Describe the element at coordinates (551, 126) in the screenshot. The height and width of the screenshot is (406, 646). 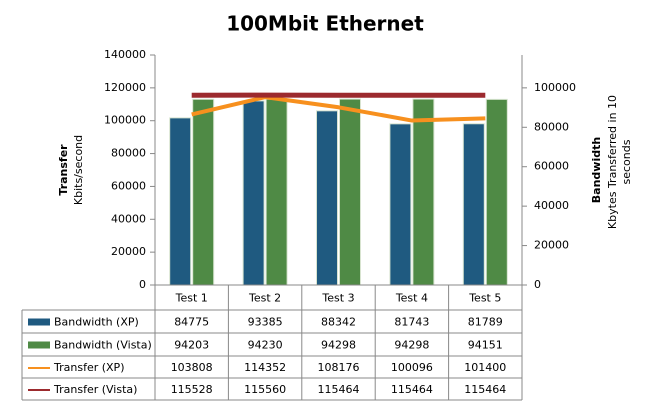
I see `y2-tick-label: 80000` at that location.